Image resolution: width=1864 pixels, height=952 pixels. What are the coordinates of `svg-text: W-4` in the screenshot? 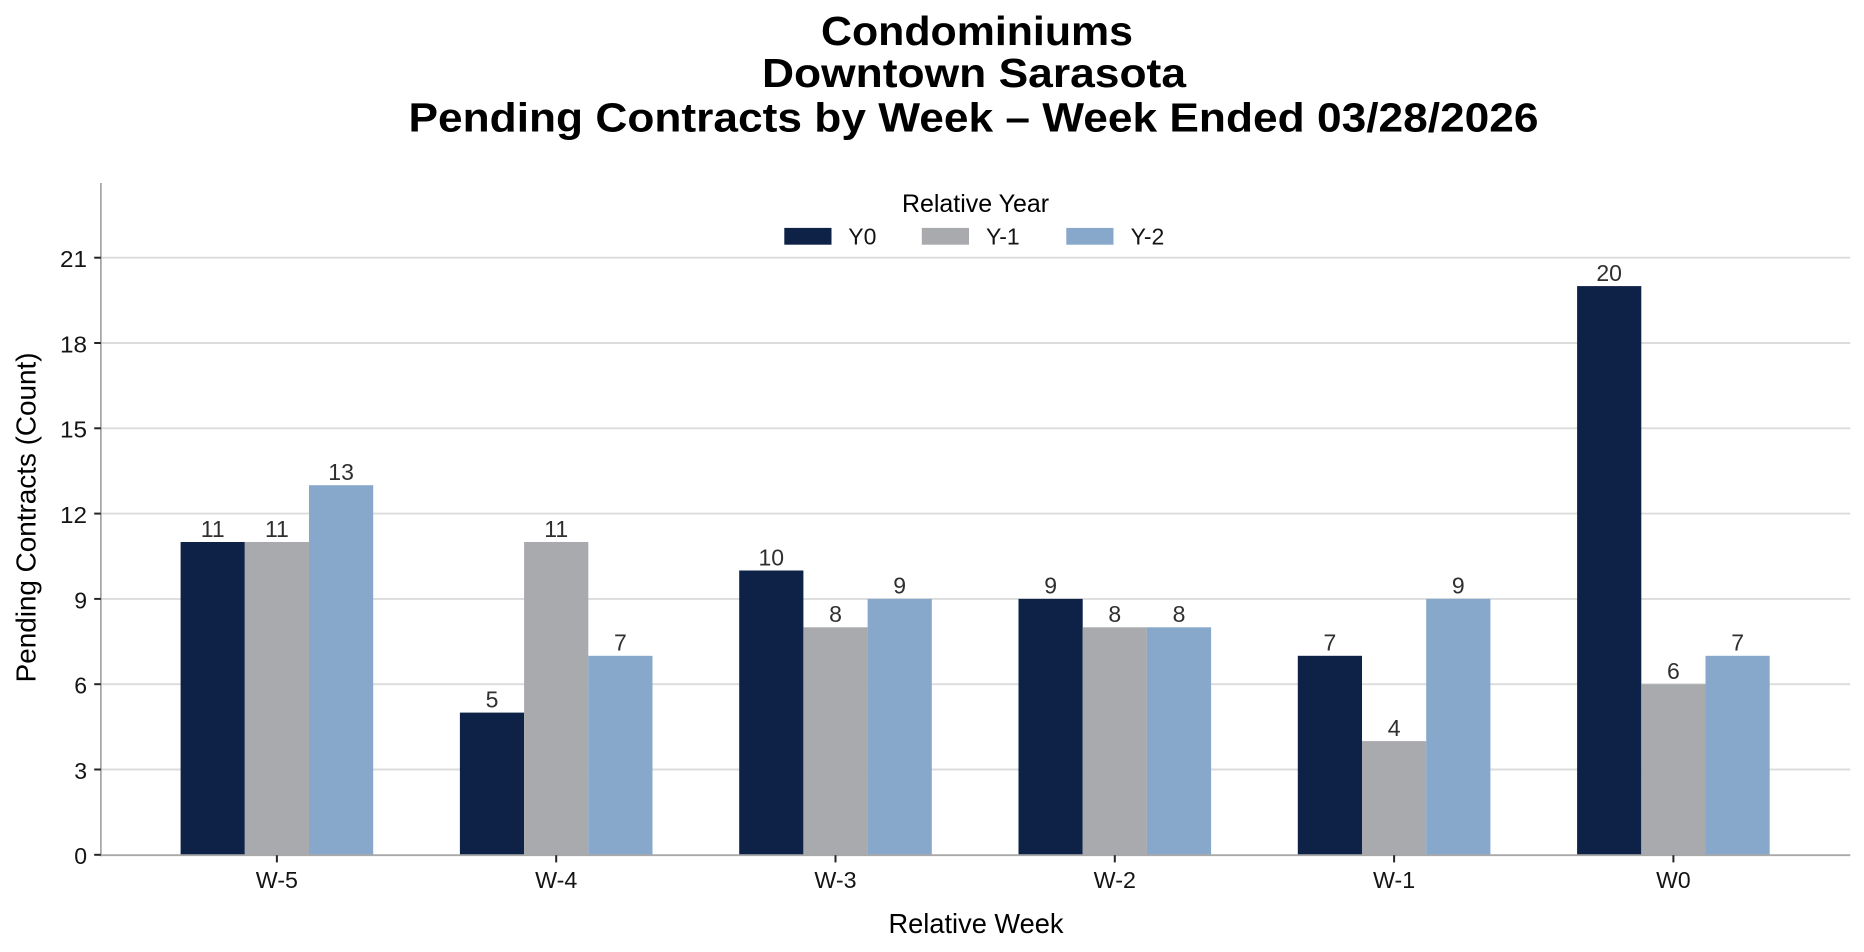 It's located at (556, 880).